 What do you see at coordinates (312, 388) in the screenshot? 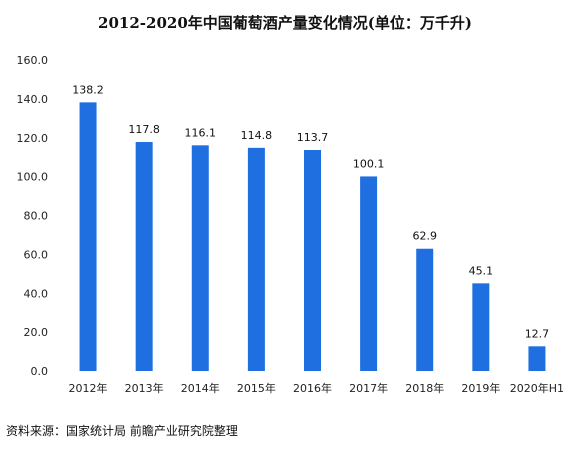
I see `x-tick-label: 2016年` at bounding box center [312, 388].